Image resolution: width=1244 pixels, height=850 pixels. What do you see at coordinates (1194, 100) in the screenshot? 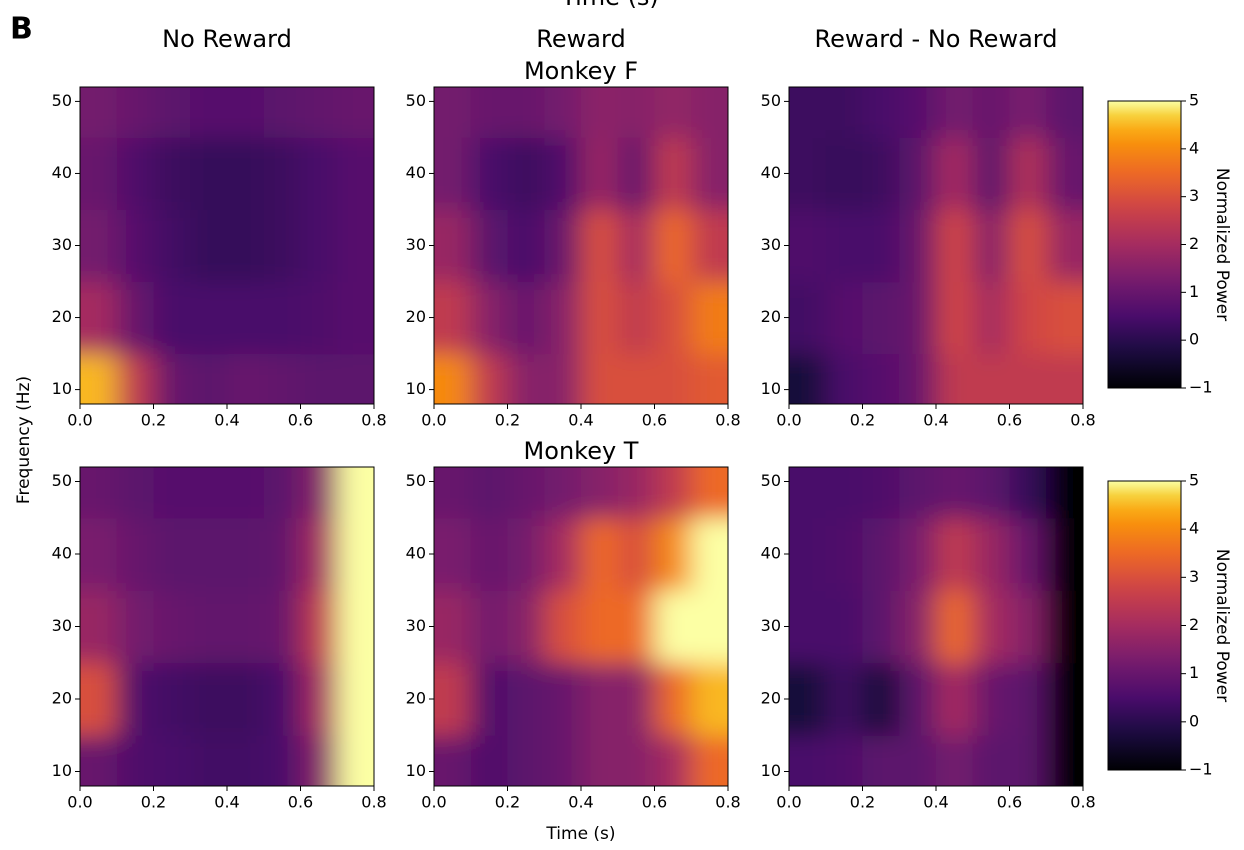
I see `colorbar-tick-label: 5` at bounding box center [1194, 100].